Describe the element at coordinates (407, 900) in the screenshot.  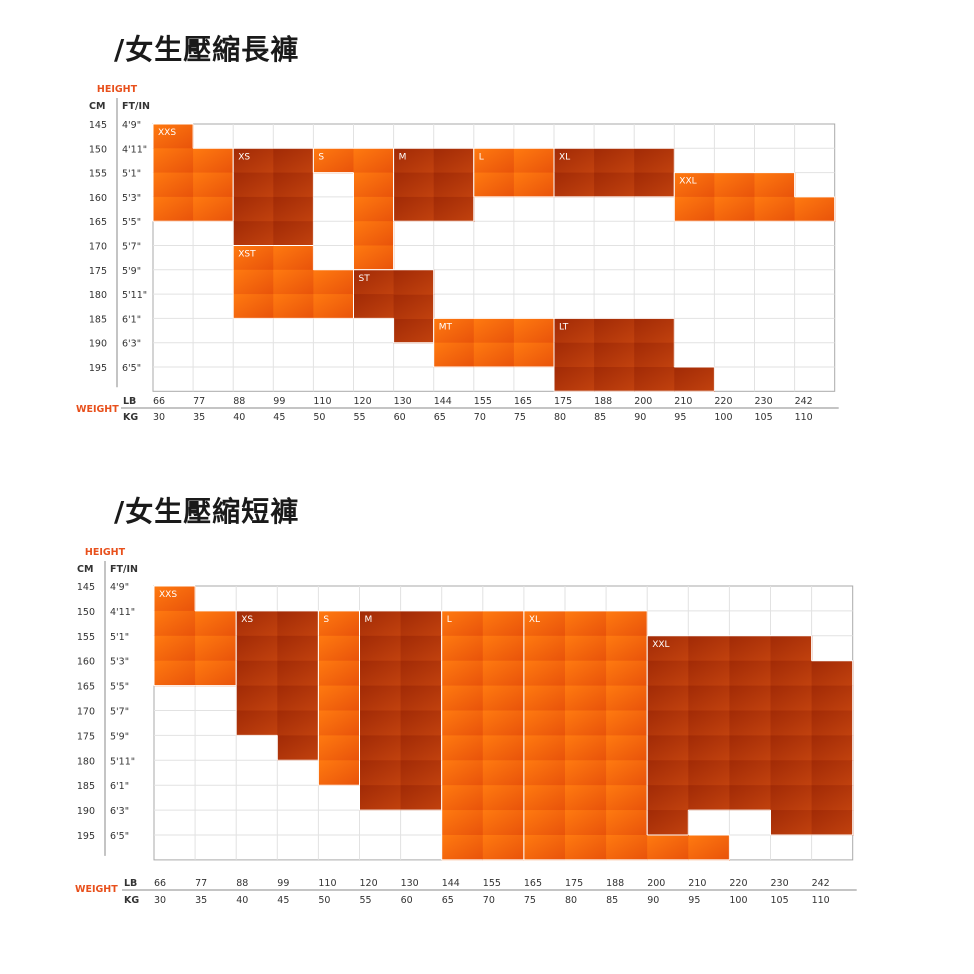
I see `col-label-kg: 60` at that location.